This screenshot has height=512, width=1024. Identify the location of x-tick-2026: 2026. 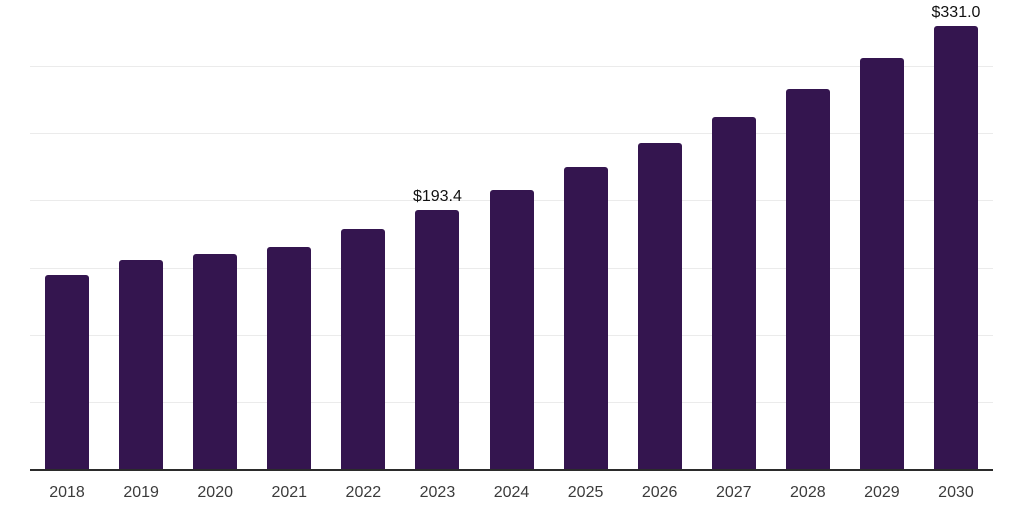
(659, 492).